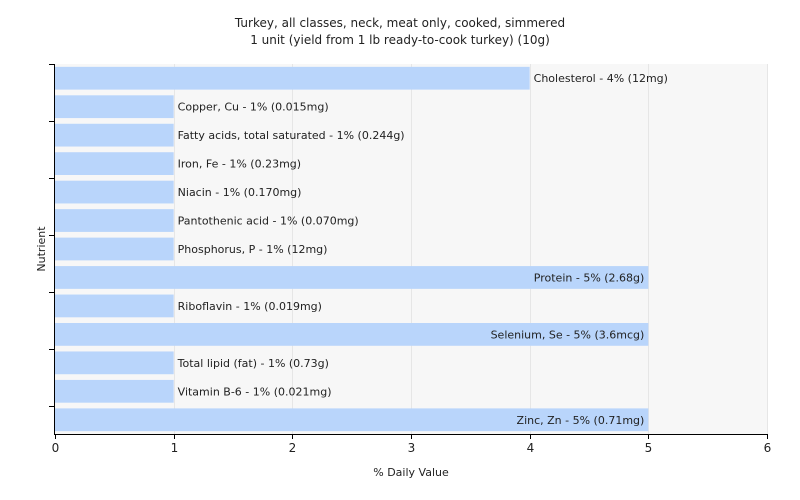 This screenshot has height=500, width=800. What do you see at coordinates (253, 363) in the screenshot?
I see `bar-label: Total lipid (fat) - 1% (0.73g)` at bounding box center [253, 363].